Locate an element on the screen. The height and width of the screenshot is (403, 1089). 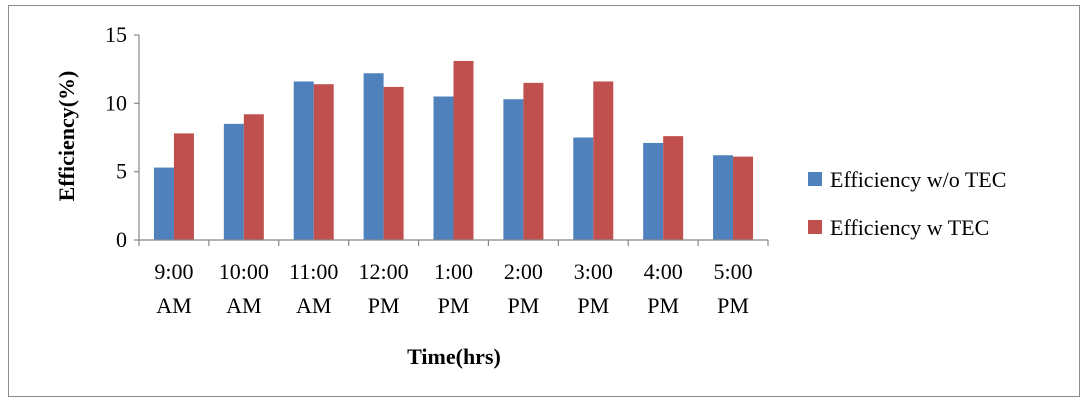
x-tick-label-3-line-1: 11:00 is located at coordinates (313, 271).